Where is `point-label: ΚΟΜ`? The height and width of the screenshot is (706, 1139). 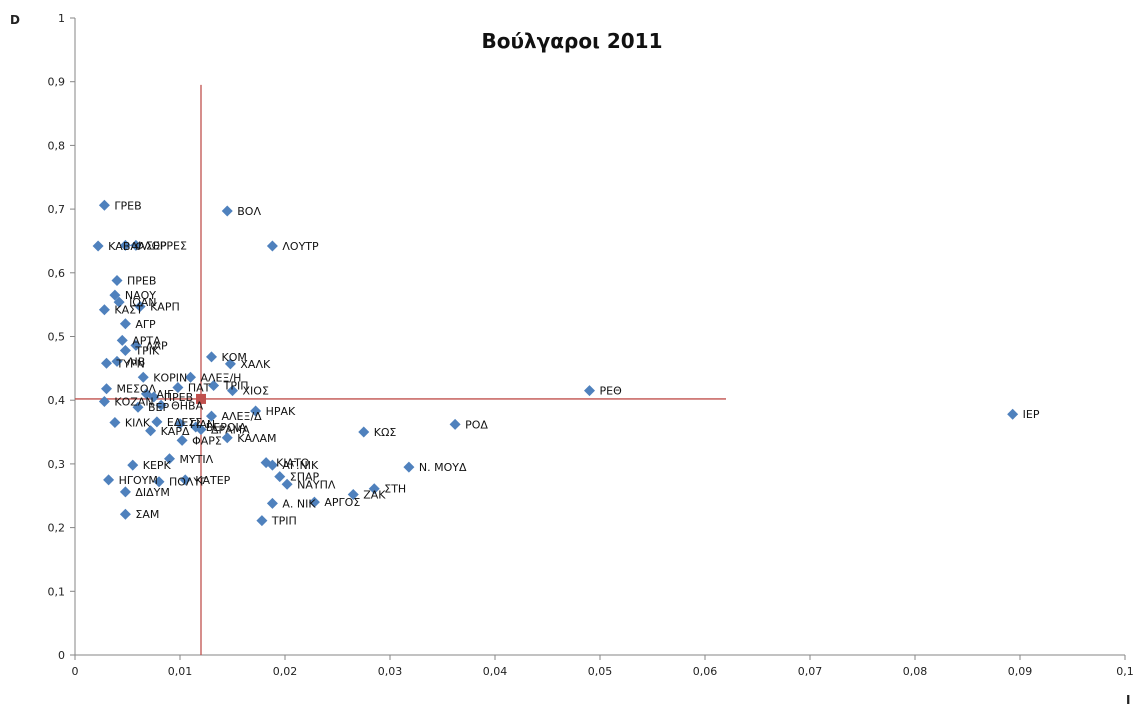
point-label: ΚΟΜ is located at coordinates (234, 357).